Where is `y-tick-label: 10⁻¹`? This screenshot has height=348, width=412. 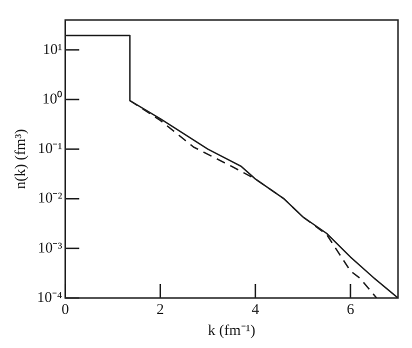
y-tick-label: 10⁻¹ is located at coordinates (50, 149).